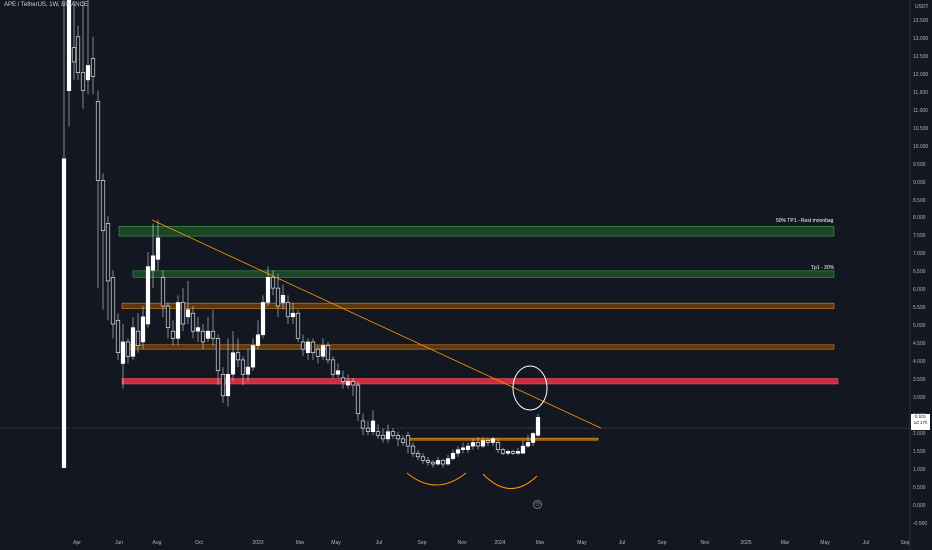  What do you see at coordinates (920, 92) in the screenshot?
I see `price-tick: 11.500` at bounding box center [920, 92].